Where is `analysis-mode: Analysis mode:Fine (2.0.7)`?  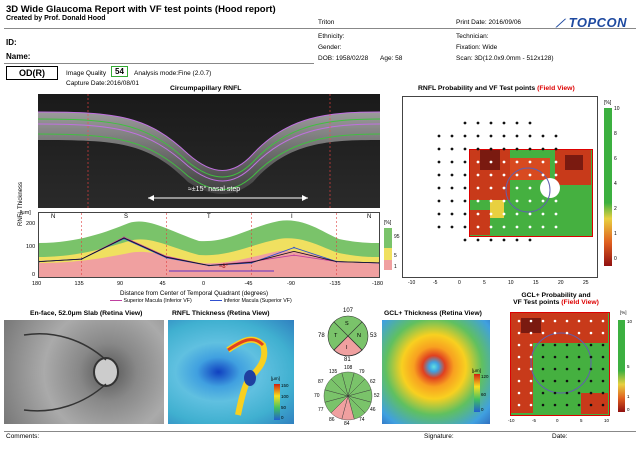 analysis-mode: Analysis mode:Fine (2.0.7) is located at coordinates (173, 73).